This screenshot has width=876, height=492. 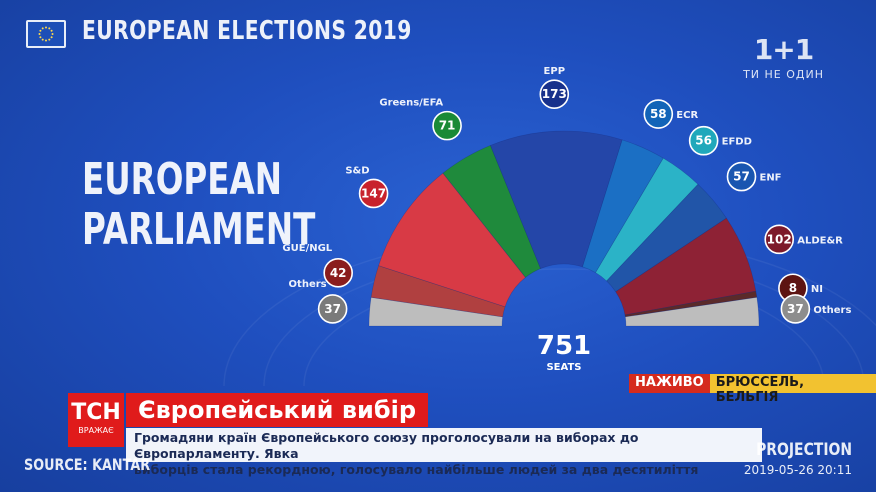 I want to click on header-bar: EUROPEAN ELECTIONS 2019, so click(x=438, y=35).